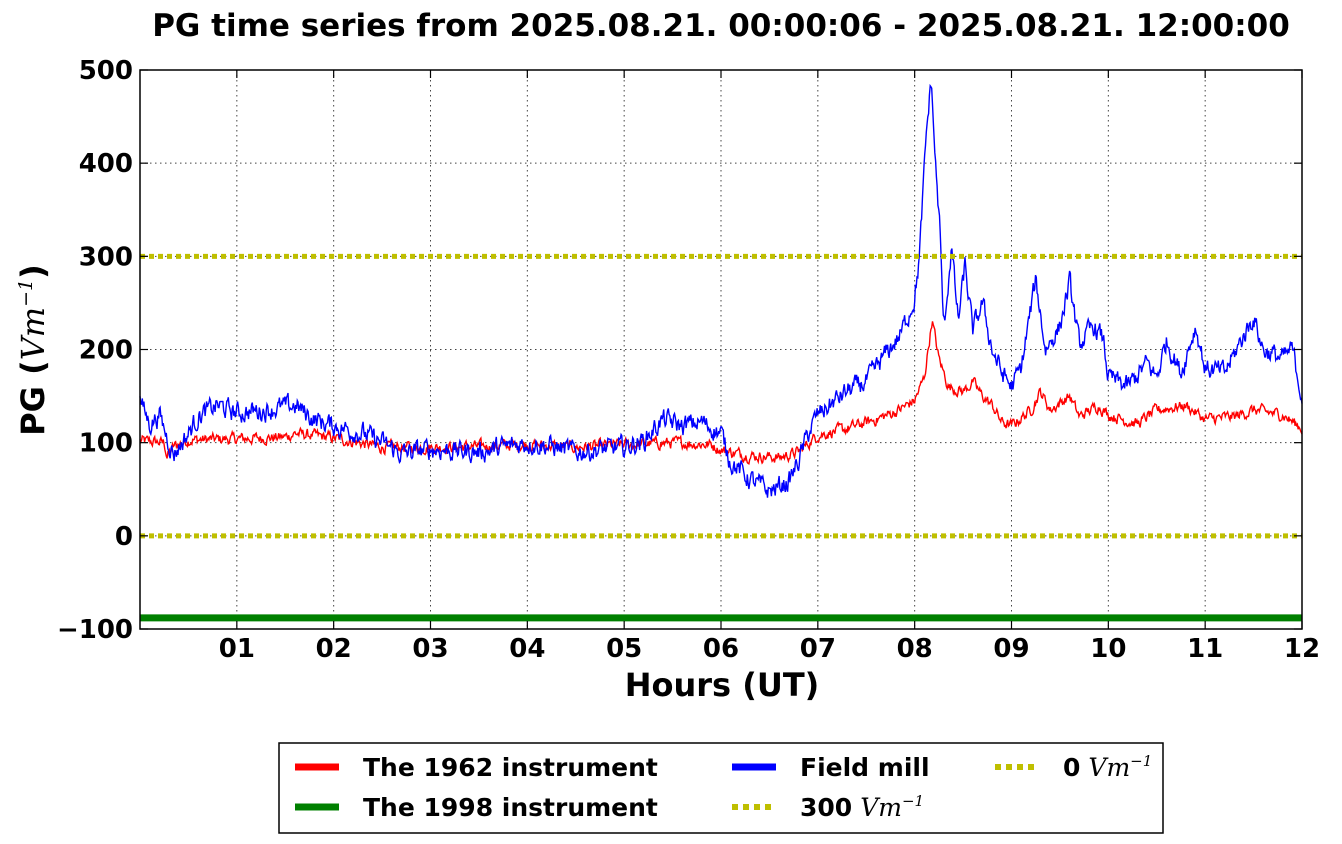 Image resolution: width=1342 pixels, height=844 pixels. What do you see at coordinates (527, 649) in the screenshot?
I see `x-tick-label: 04` at bounding box center [527, 649].